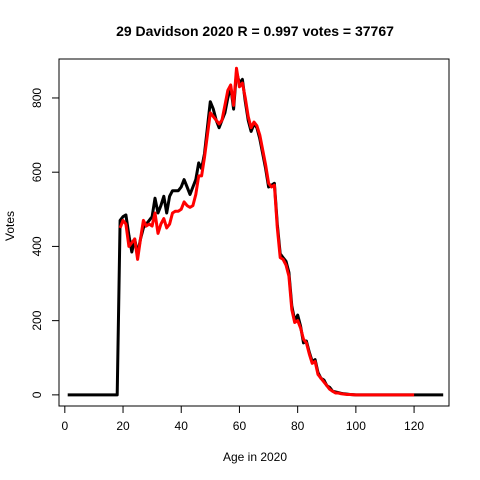 The width and height of the screenshot is (480, 480). Describe the element at coordinates (37, 246) in the screenshot. I see `y-tick-label: 400` at that location.